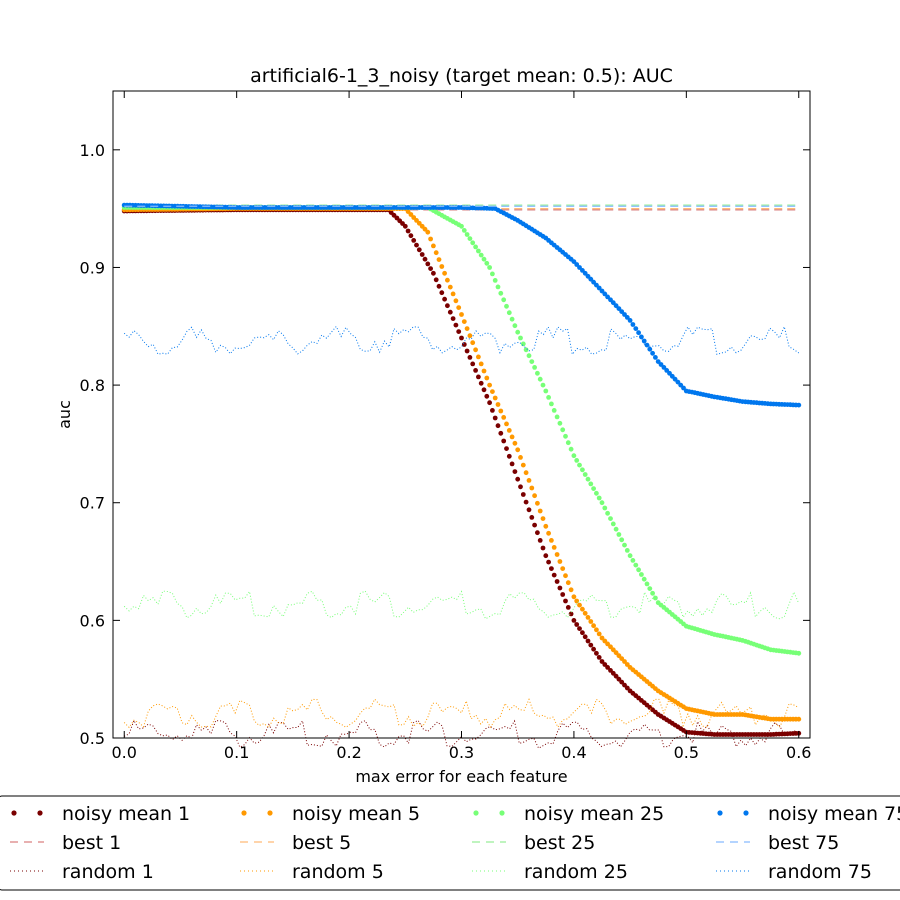 The height and width of the screenshot is (900, 900). What do you see at coordinates (803, 843) in the screenshot?
I see `legend-label: best 75` at bounding box center [803, 843].